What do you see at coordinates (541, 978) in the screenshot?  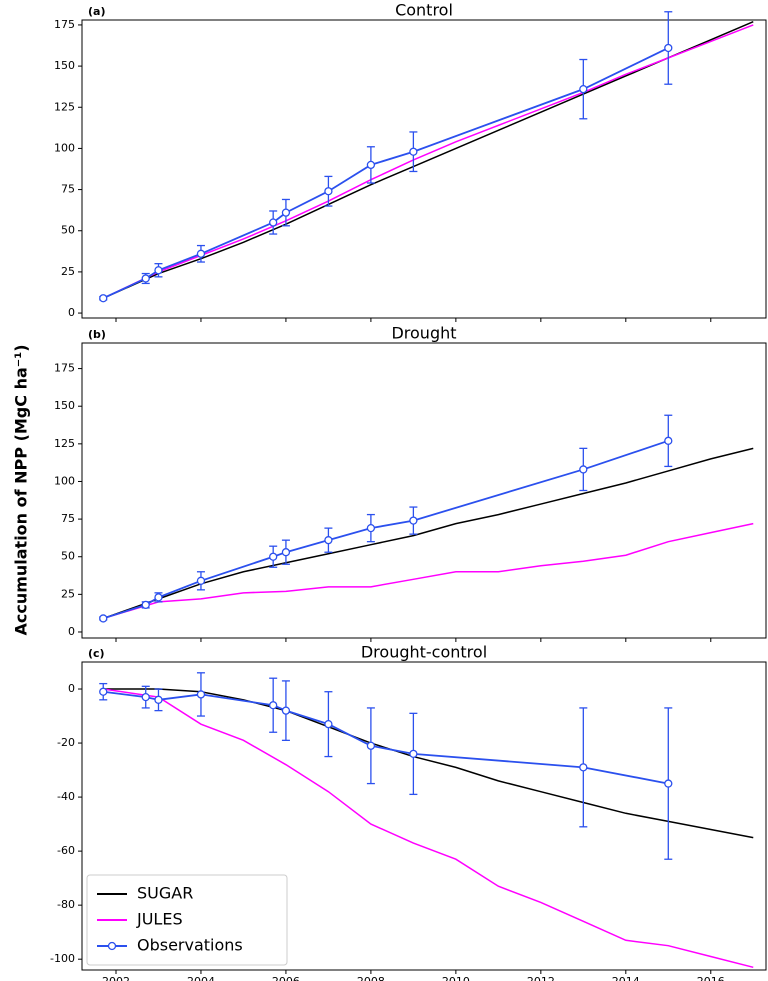 I see `x-tick-label: 2012` at bounding box center [541, 978].